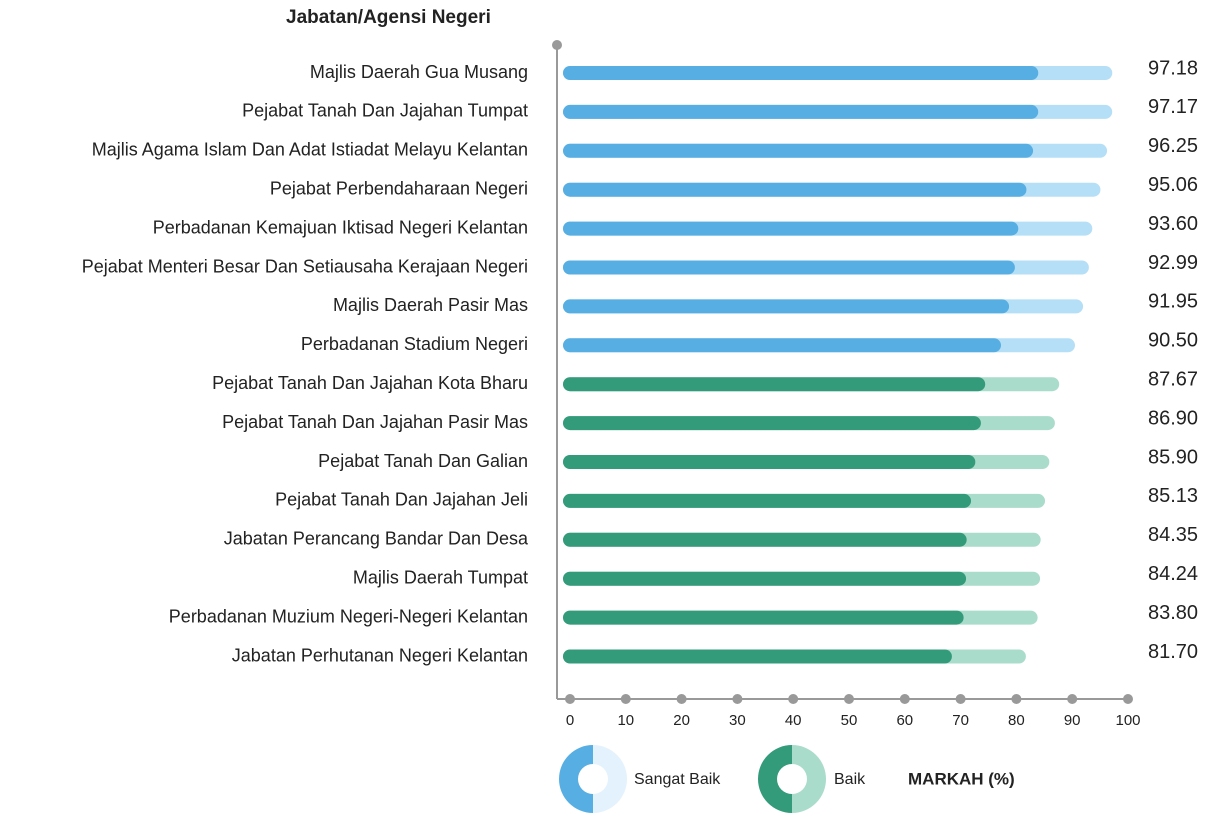  What do you see at coordinates (1173, 68) in the screenshot?
I see `value-label: 97.18` at bounding box center [1173, 68].